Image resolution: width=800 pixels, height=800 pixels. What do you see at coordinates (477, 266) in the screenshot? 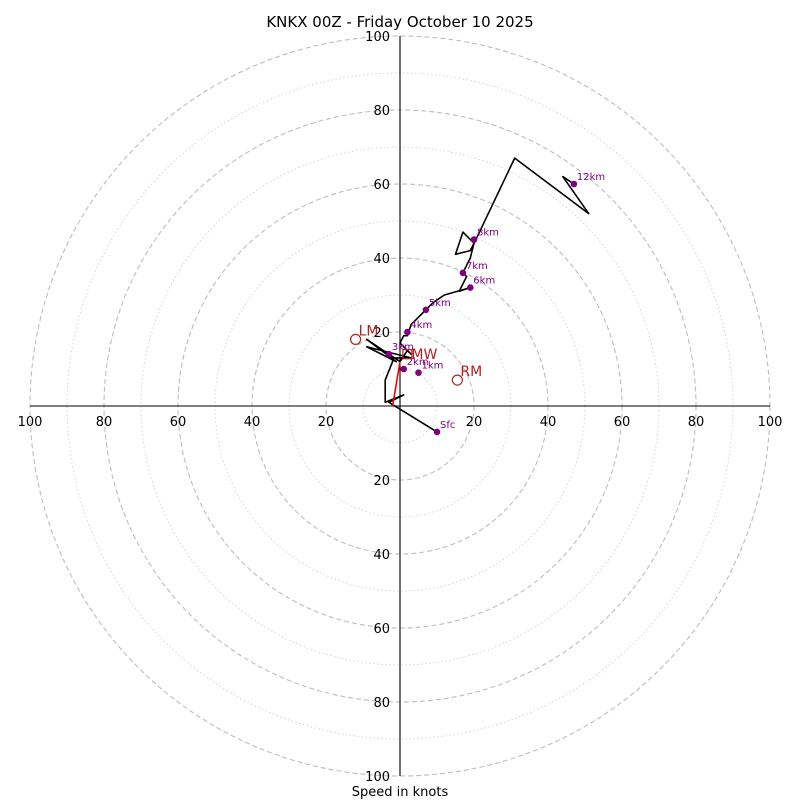
I see `height-label-7km: 7km` at bounding box center [477, 266].